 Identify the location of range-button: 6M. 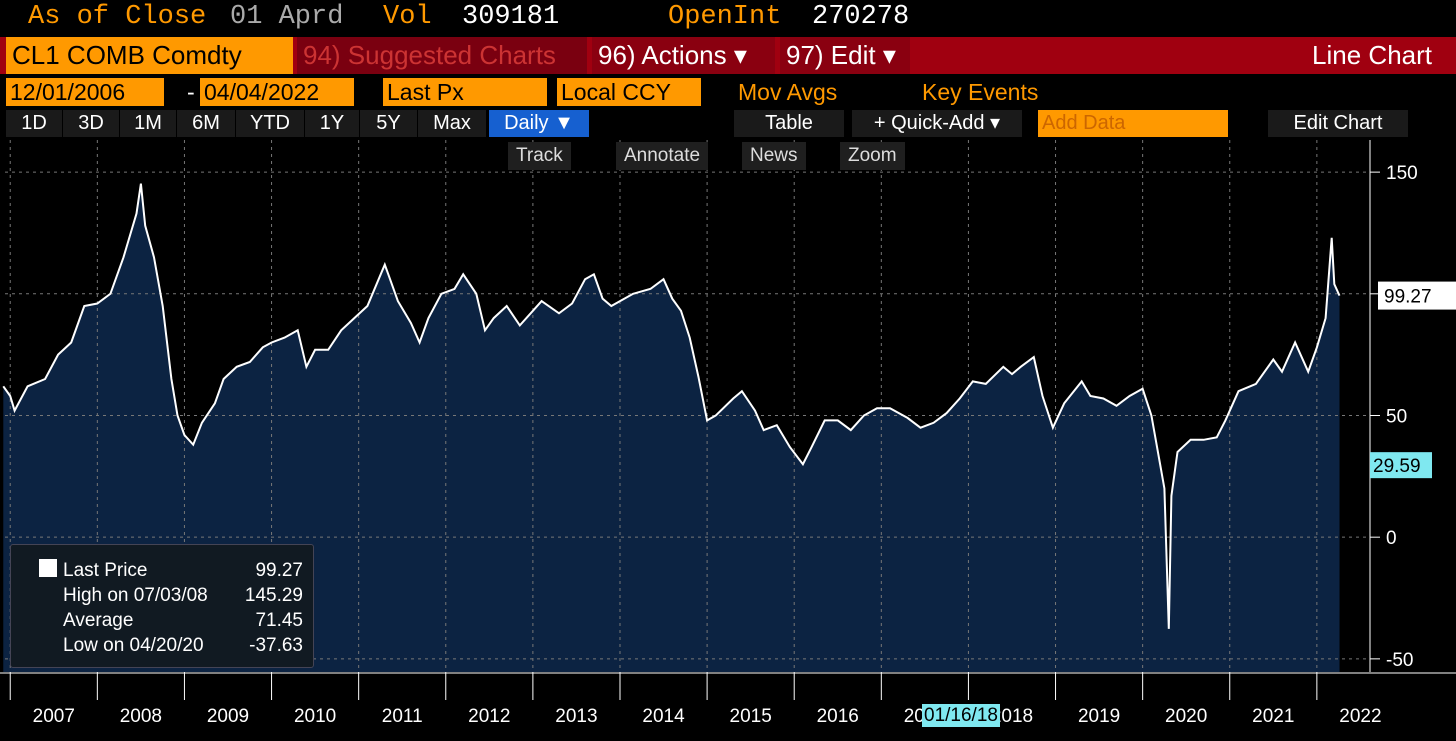
(206, 123).